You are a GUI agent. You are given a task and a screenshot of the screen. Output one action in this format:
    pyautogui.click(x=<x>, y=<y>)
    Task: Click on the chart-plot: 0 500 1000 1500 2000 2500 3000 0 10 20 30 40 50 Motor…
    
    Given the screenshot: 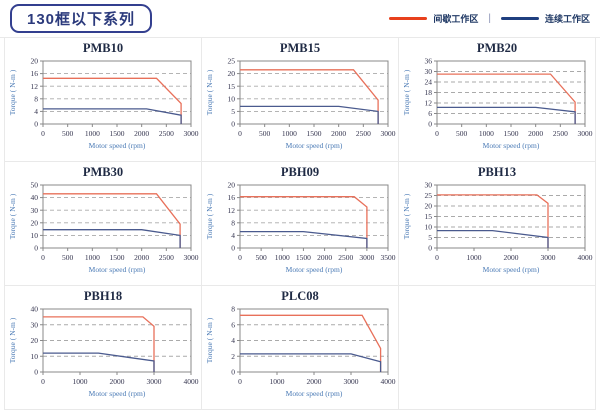 What is the action you would take?
    pyautogui.click(x=103, y=227)
    